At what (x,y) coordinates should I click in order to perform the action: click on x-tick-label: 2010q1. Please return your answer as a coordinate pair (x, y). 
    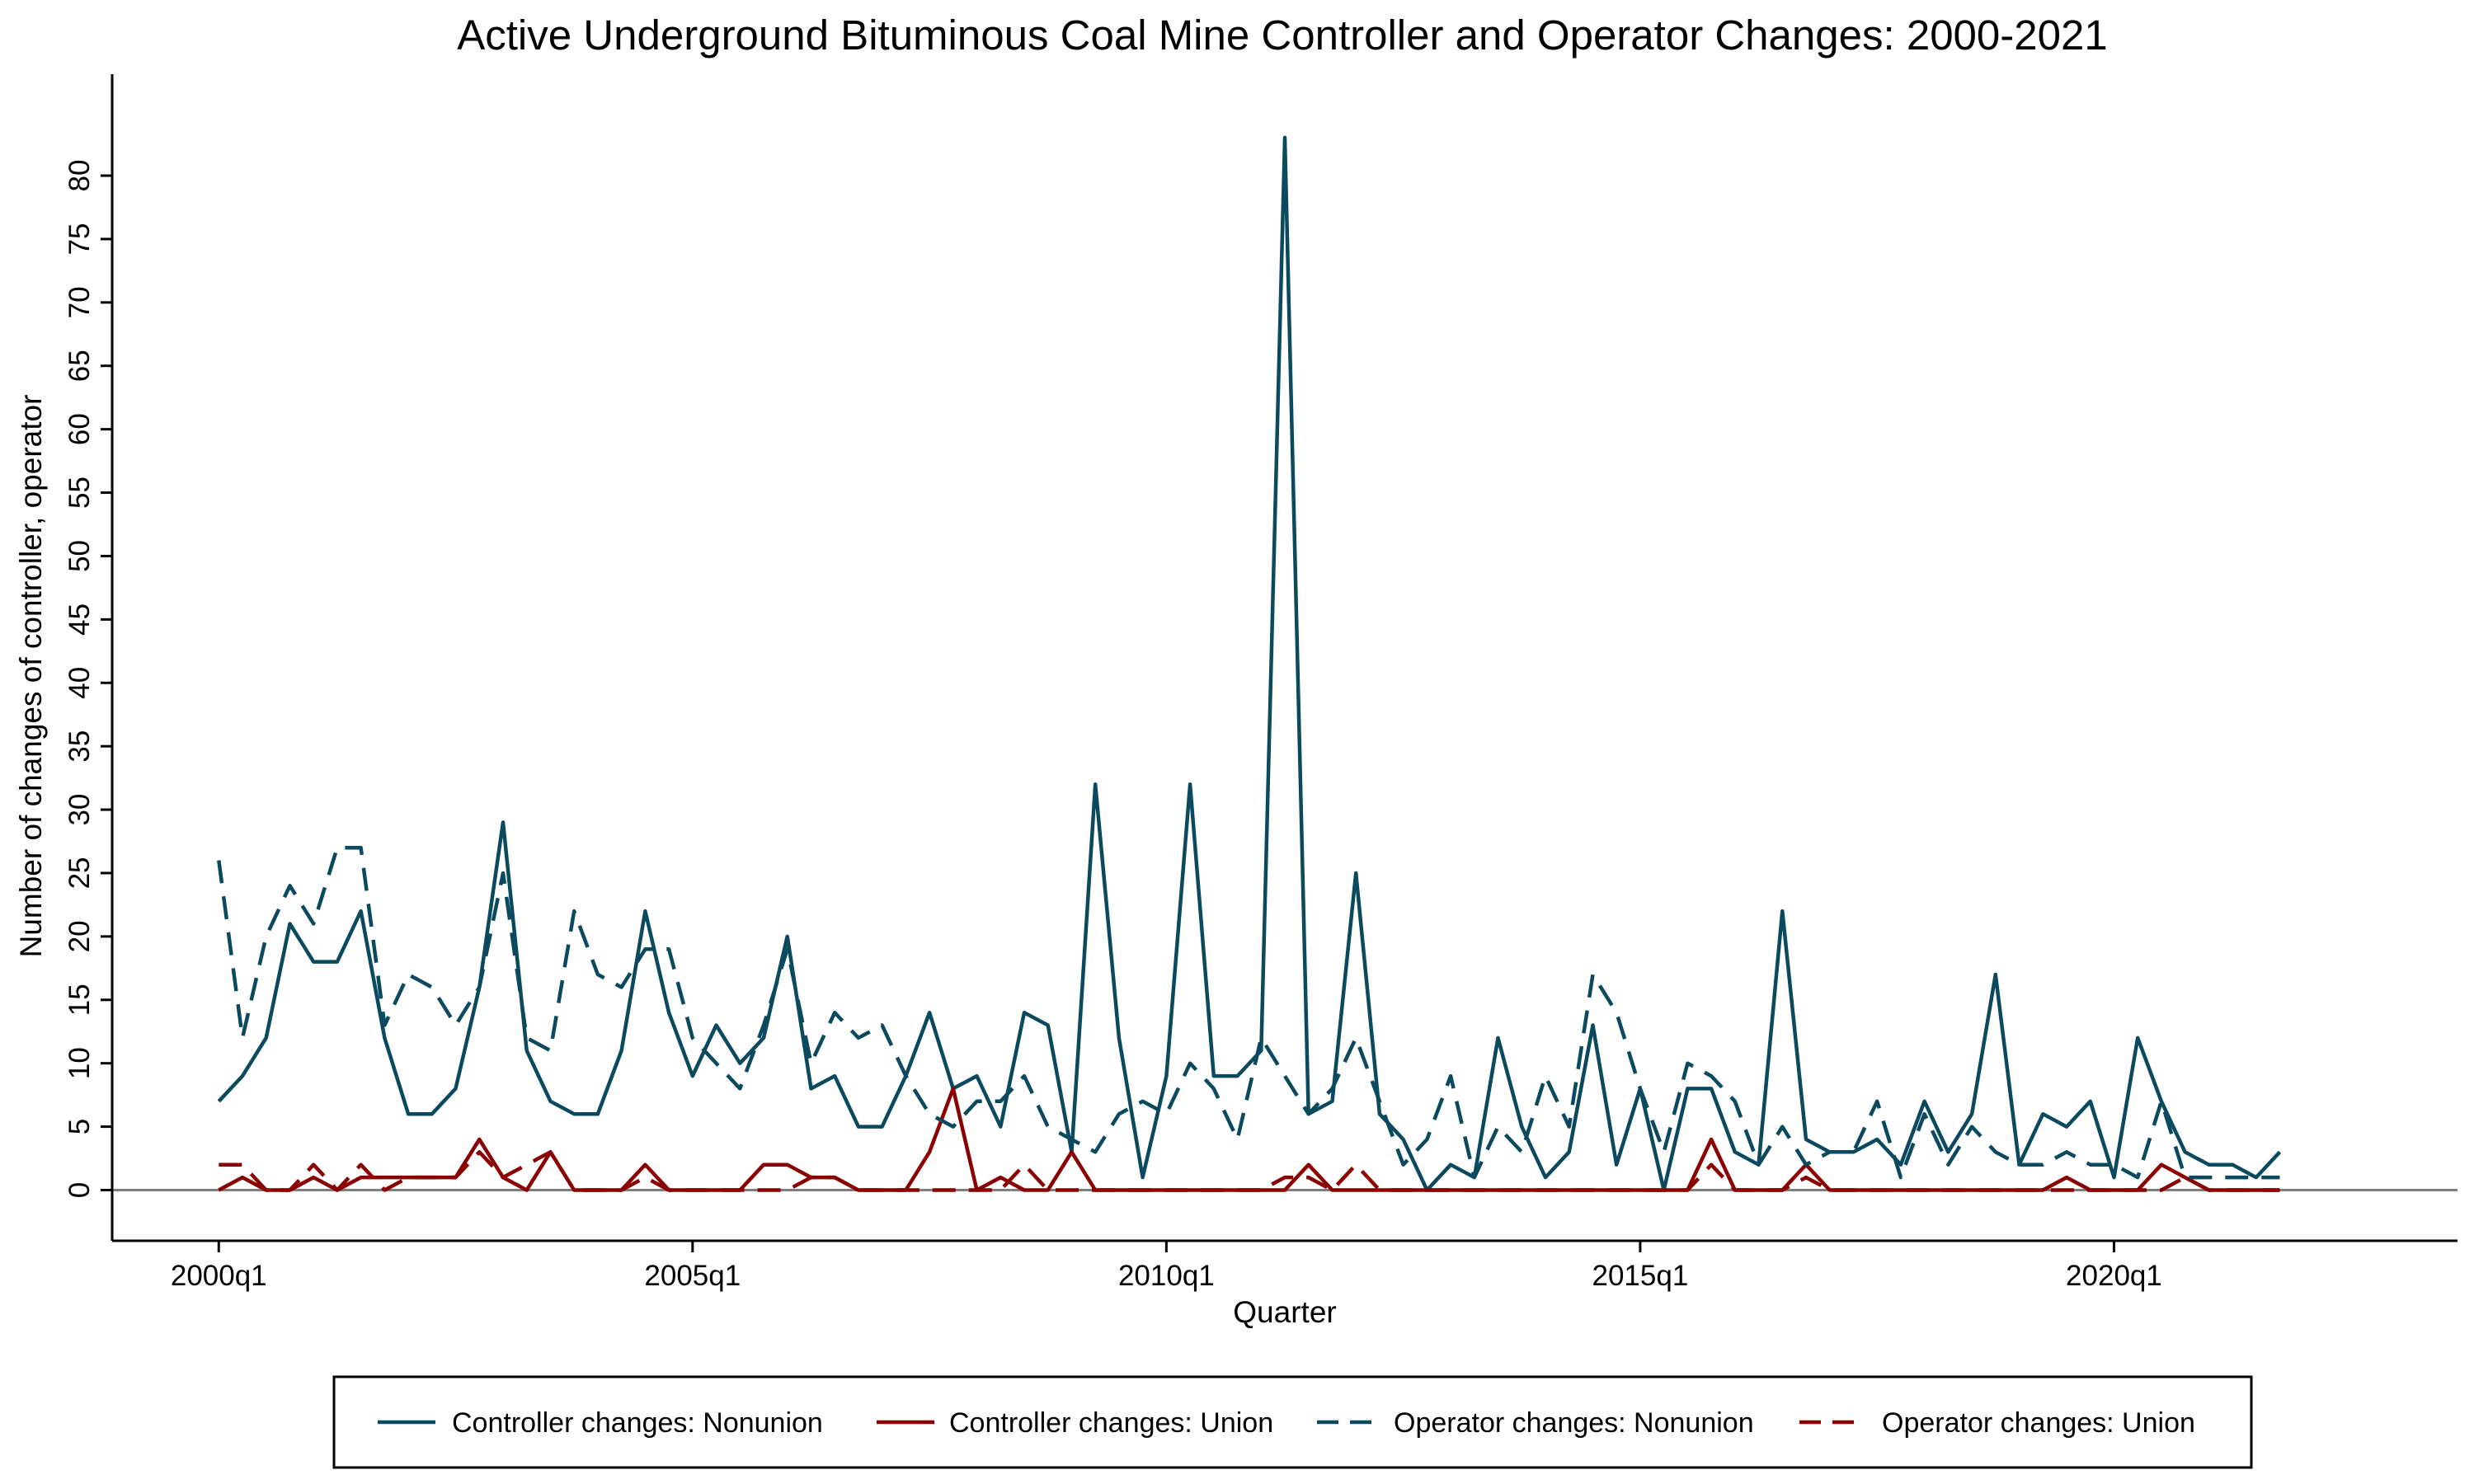
    Looking at the image, I should click on (1166, 1276).